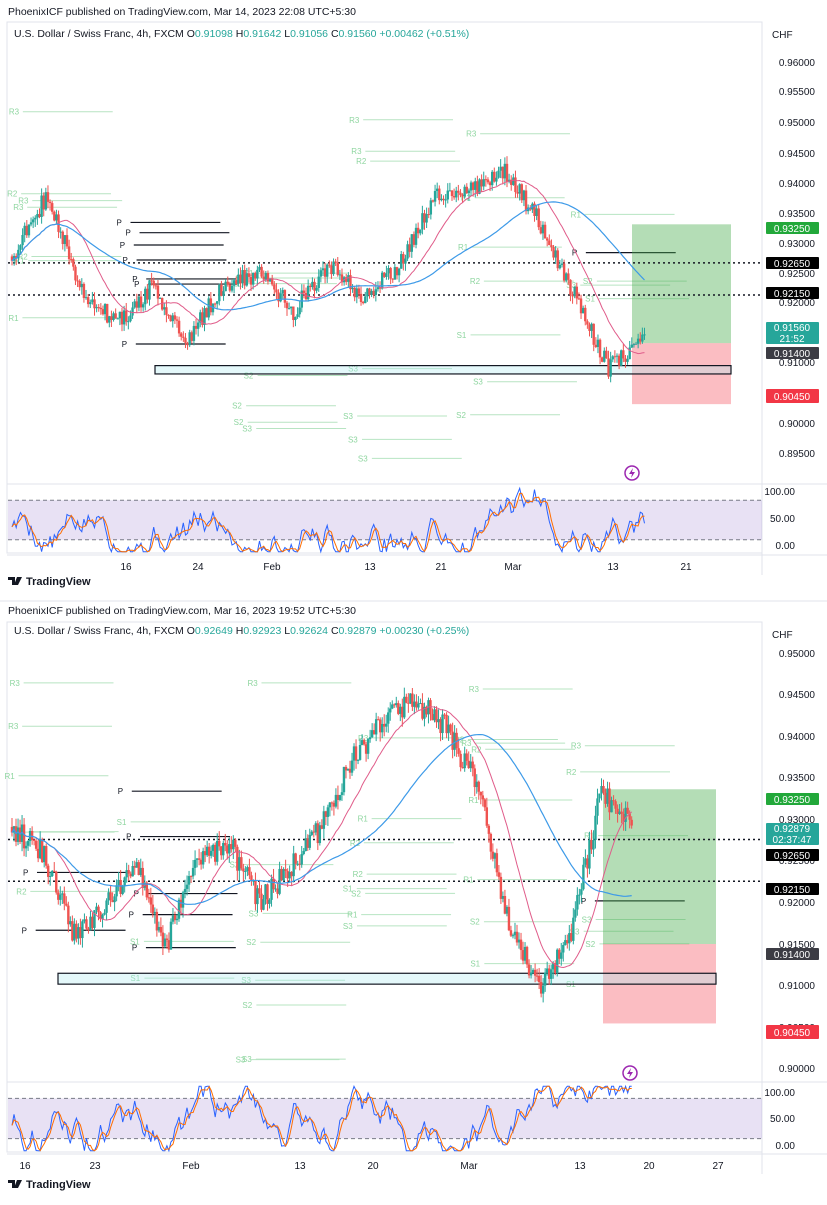 The image size is (827, 1205). I want to click on ohlc-o-label: O, so click(191, 631).